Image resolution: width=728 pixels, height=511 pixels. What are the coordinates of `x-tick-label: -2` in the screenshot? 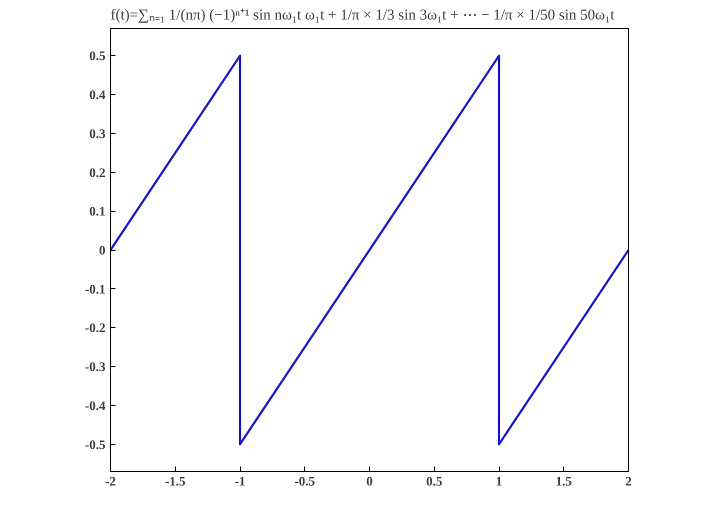 It's located at (110, 481).